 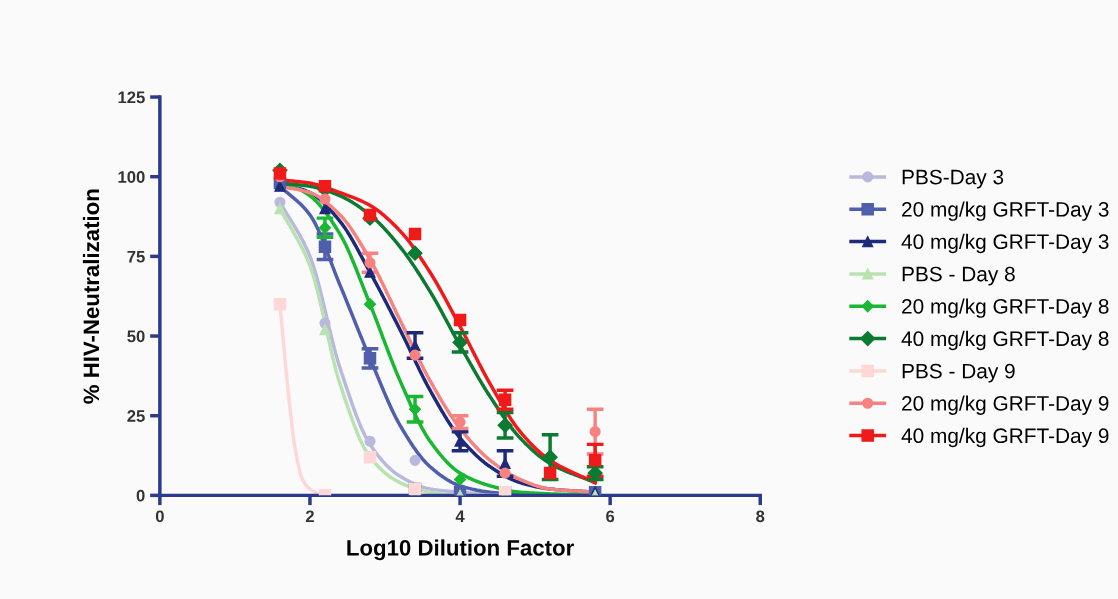 I want to click on legend-label: 20 mg/kg GRFT-Day 3, so click(x=1005, y=211).